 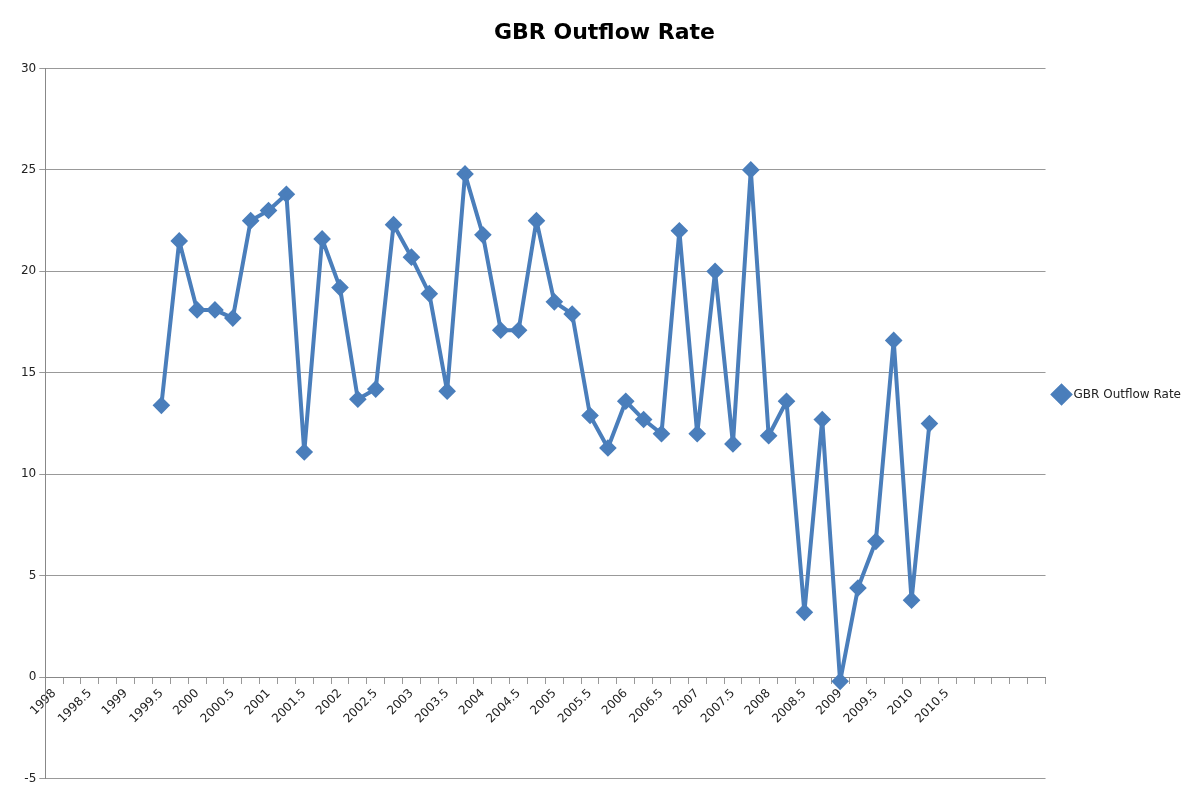 I want to click on y-tick-label: 10, so click(x=28, y=473).